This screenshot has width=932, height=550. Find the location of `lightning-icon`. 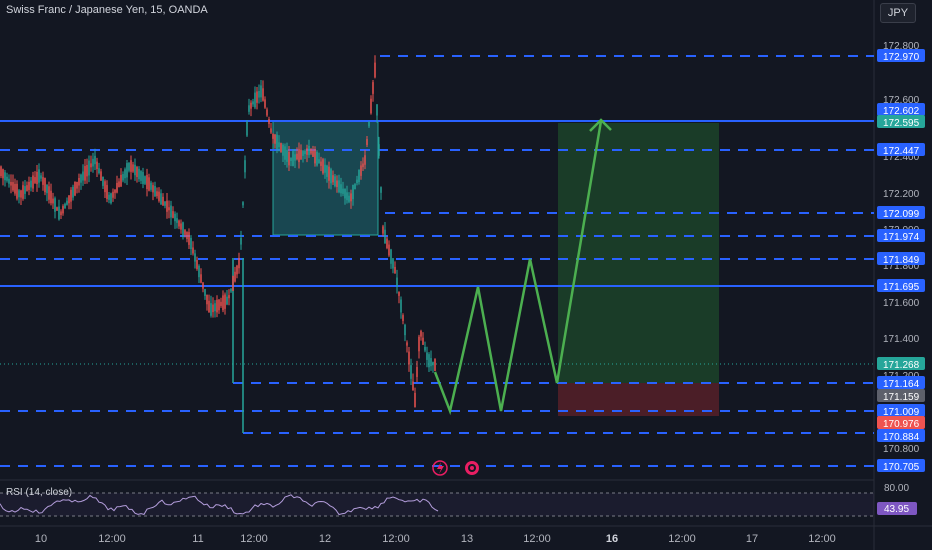

lightning-icon is located at coordinates (440, 468).